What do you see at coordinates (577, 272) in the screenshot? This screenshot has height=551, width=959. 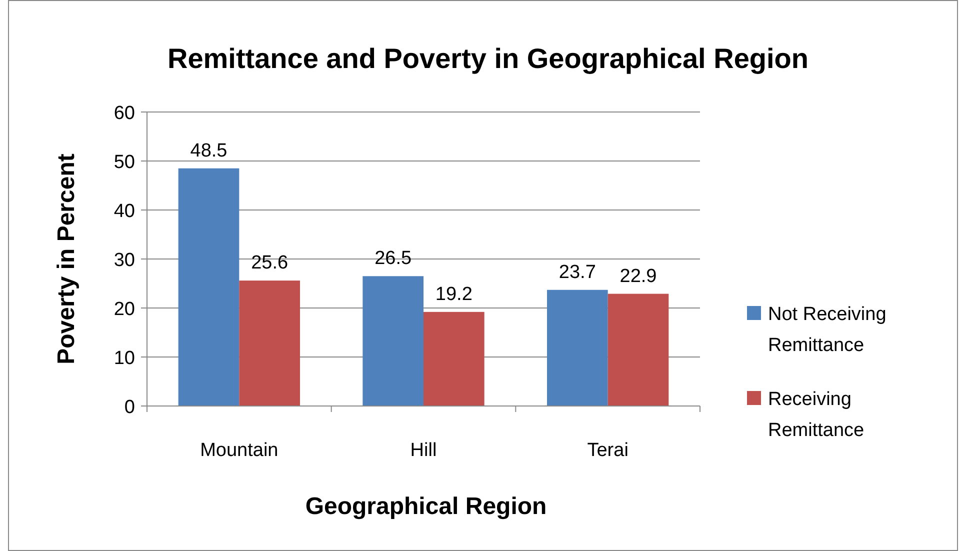 I see `data-label: 23.7` at bounding box center [577, 272].